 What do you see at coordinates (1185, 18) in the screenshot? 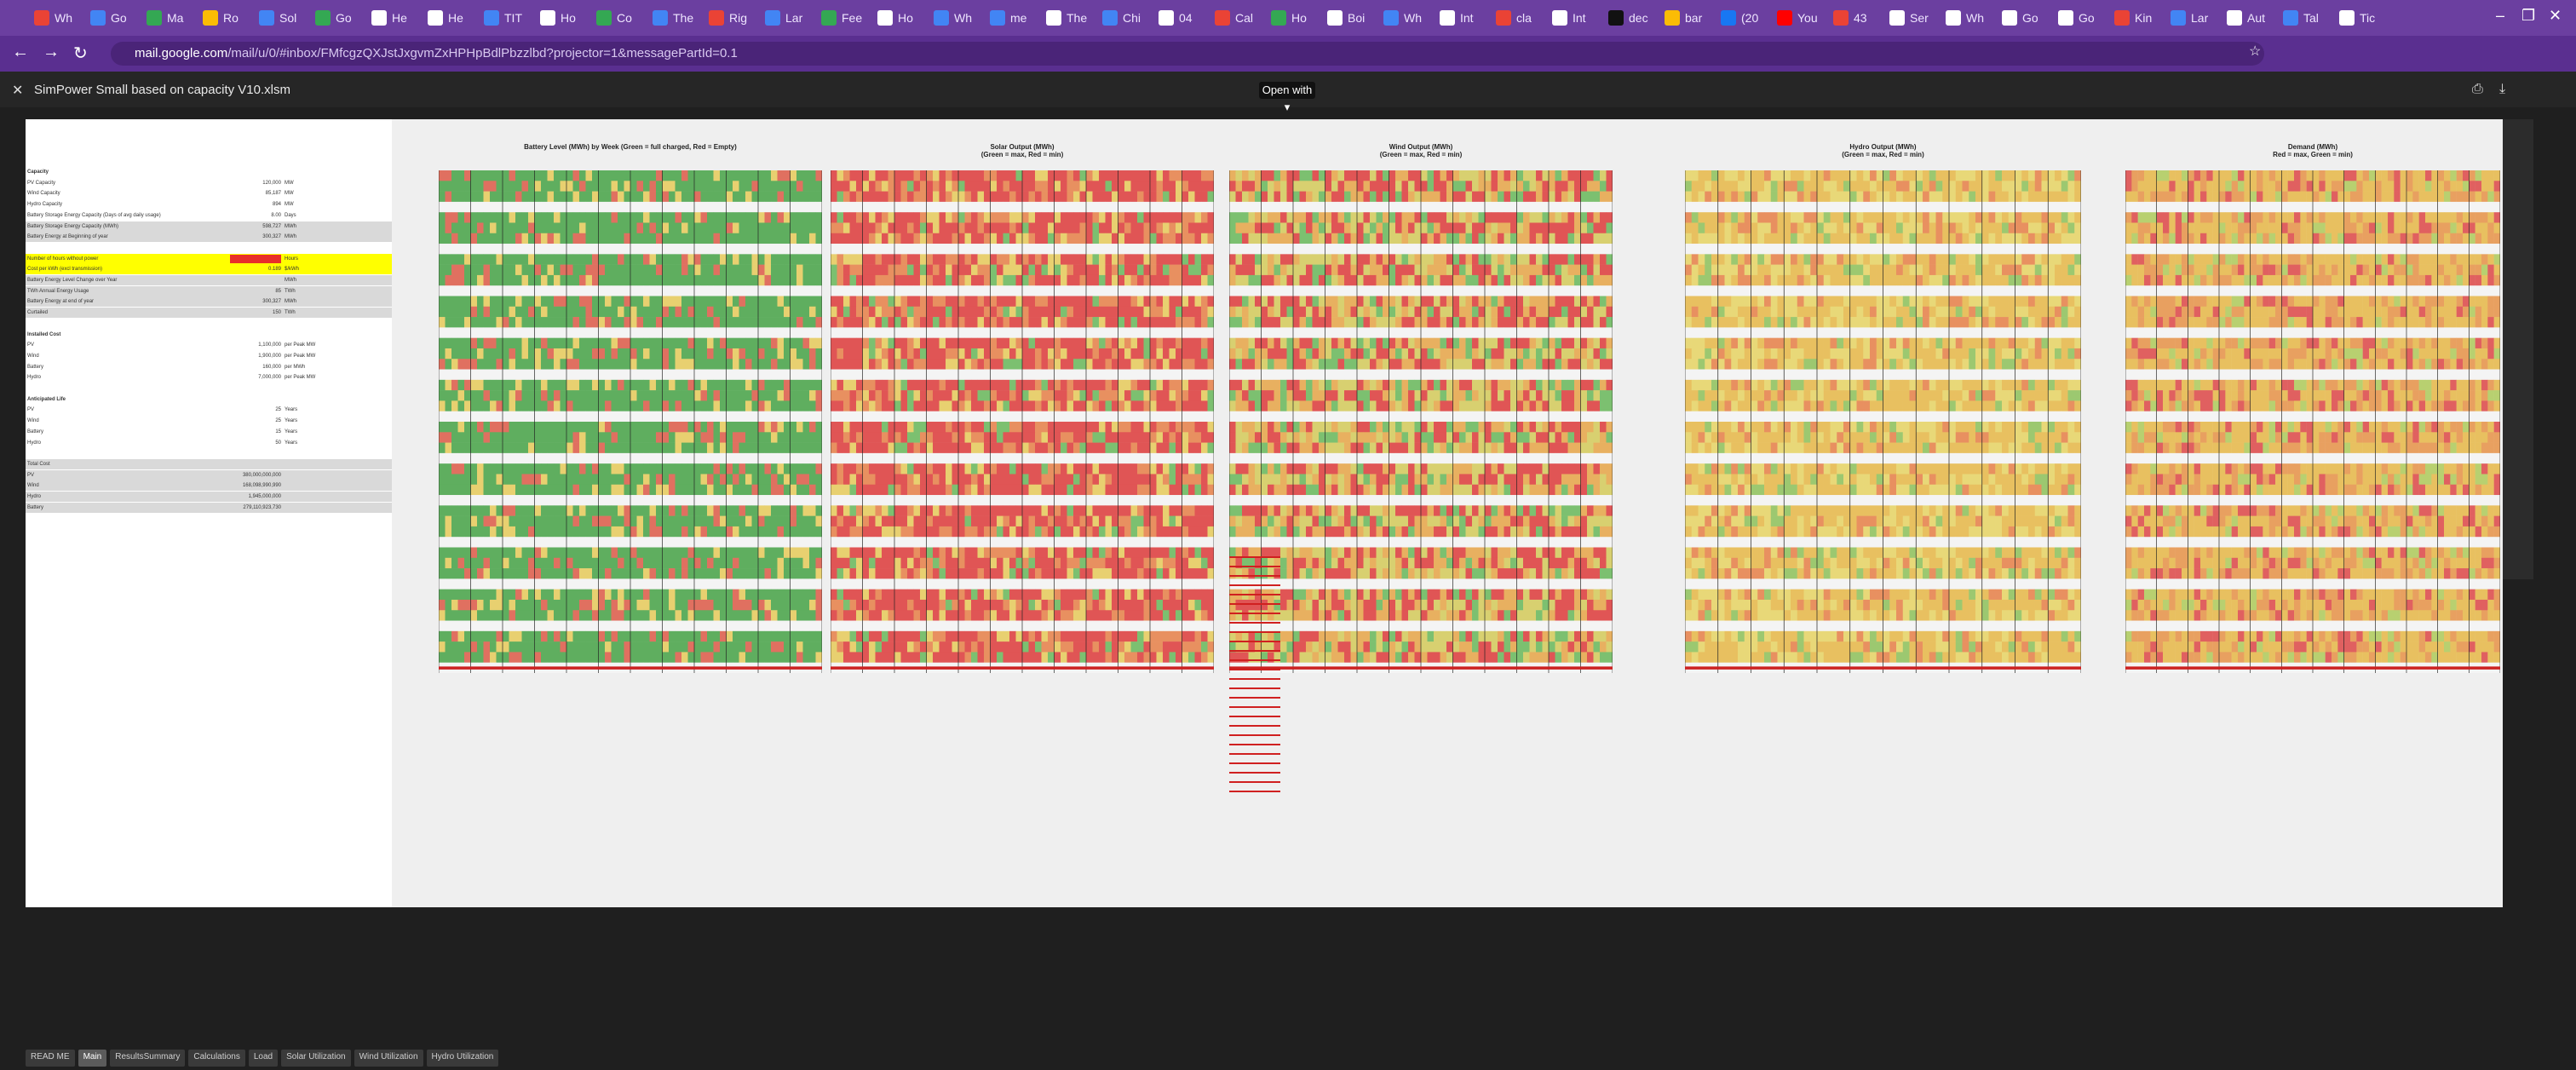
I see `browser-tab: 04` at bounding box center [1185, 18].